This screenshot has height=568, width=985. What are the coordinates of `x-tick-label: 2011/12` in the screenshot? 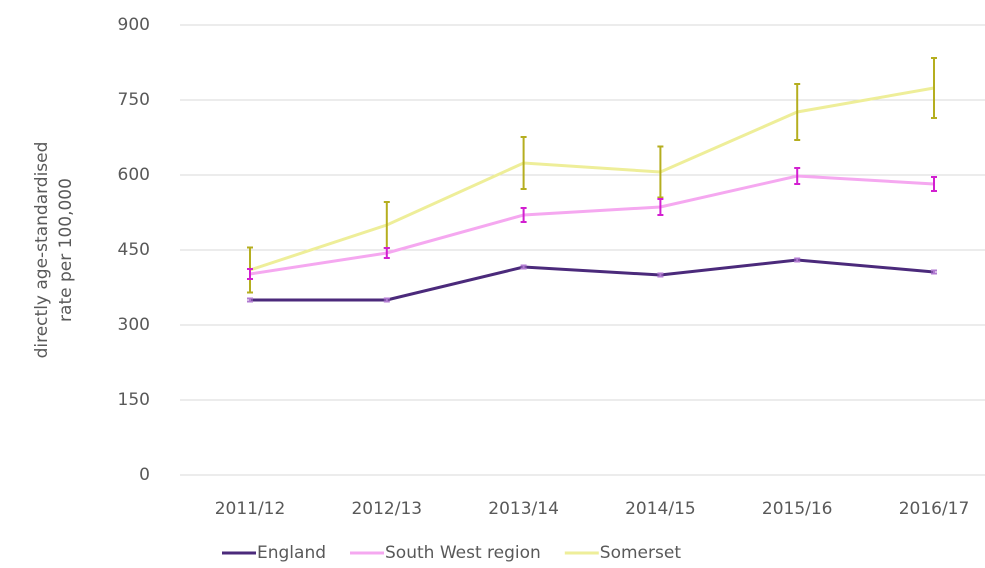 It's located at (250, 509).